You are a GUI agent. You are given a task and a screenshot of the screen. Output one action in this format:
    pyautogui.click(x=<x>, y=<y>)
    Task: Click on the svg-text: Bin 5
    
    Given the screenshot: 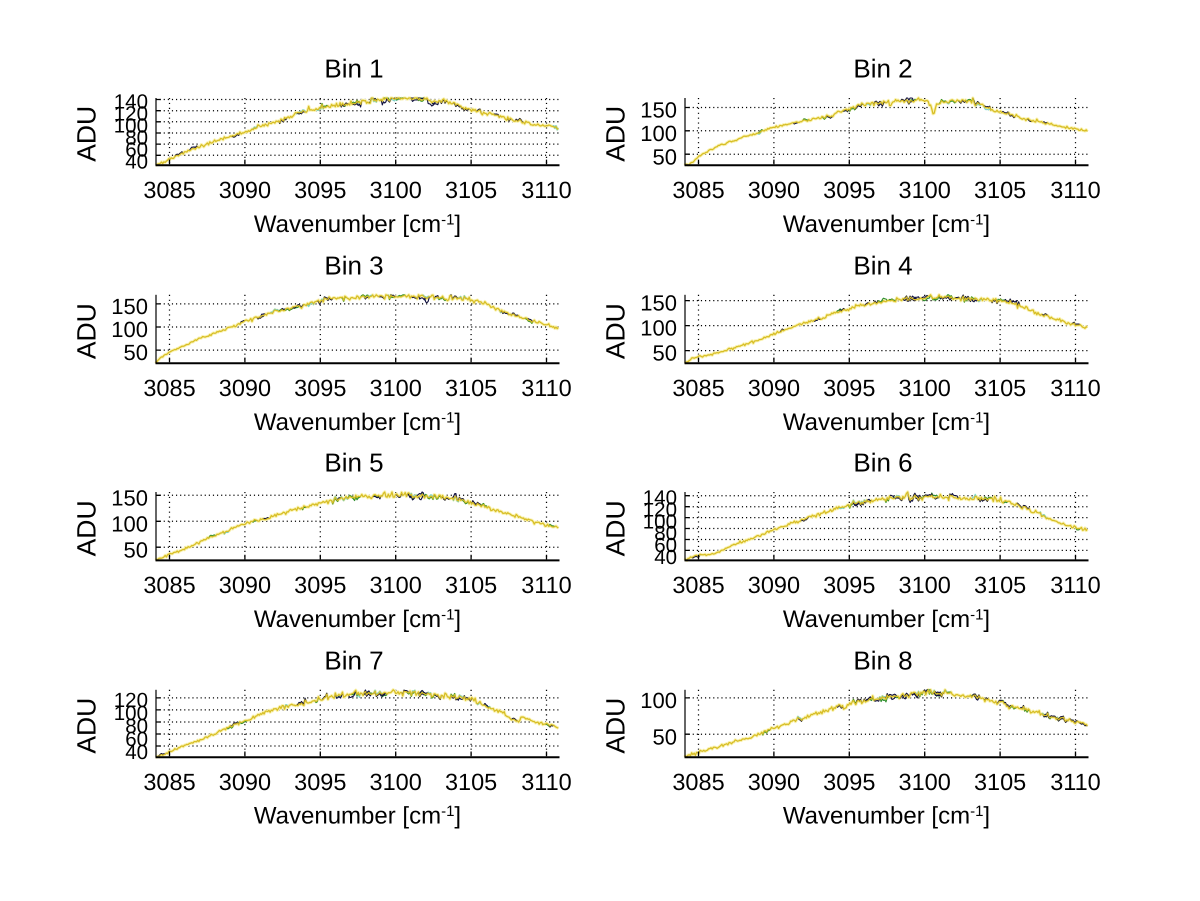 What is the action you would take?
    pyautogui.click(x=353, y=463)
    